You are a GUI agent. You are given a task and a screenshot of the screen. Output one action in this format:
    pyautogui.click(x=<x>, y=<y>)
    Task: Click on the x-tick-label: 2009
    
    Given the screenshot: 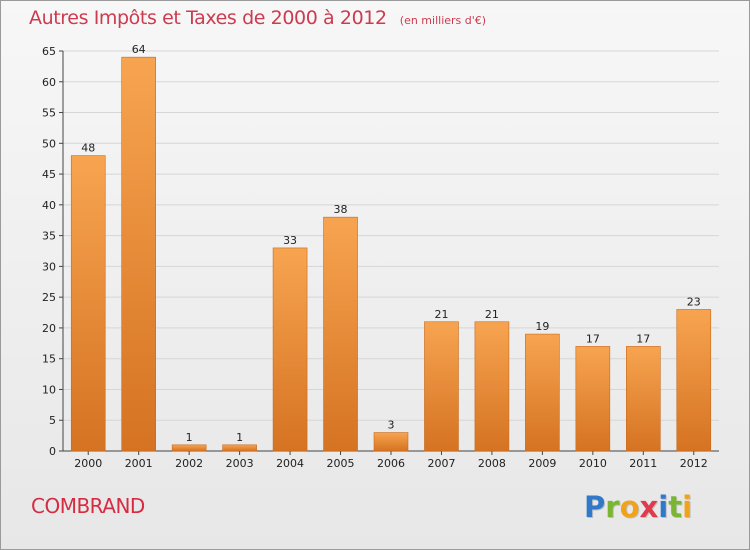 What is the action you would take?
    pyautogui.click(x=542, y=463)
    